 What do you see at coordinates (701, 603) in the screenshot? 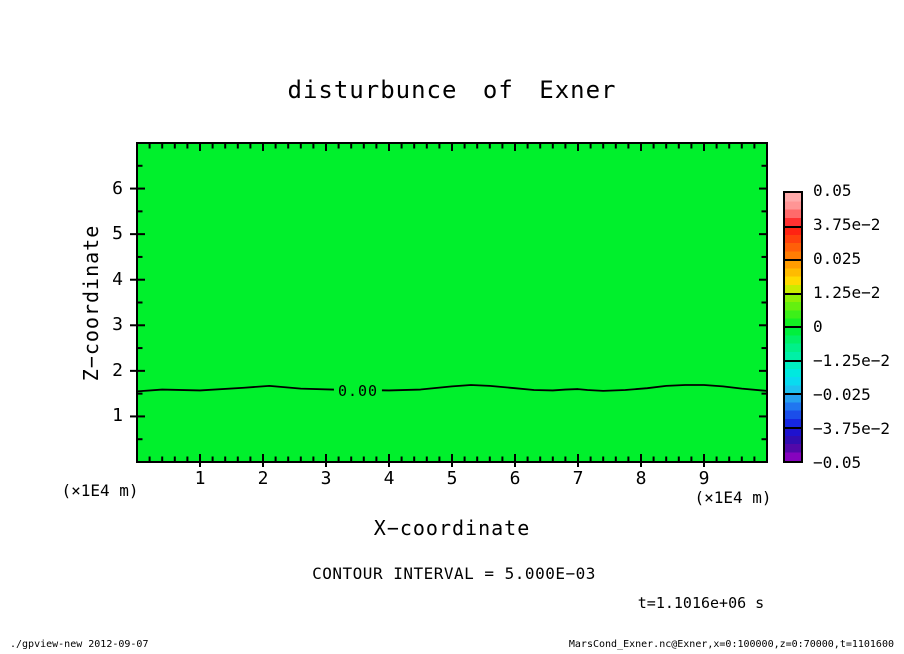
I see `time-text: t=1.1016e+06 s` at bounding box center [701, 603].